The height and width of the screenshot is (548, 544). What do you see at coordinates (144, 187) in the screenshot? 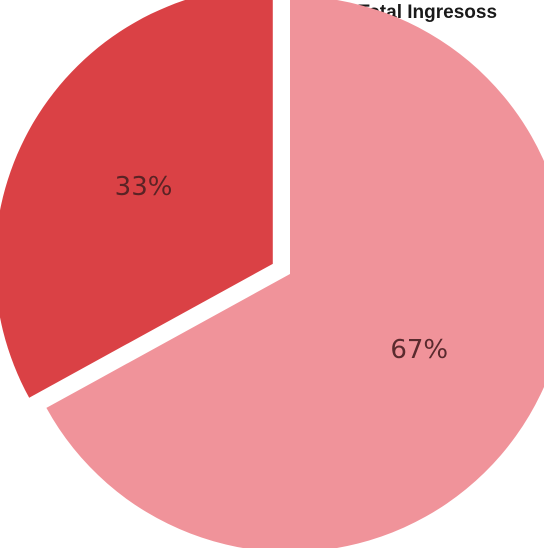
I see `slice-label-33: 33%` at bounding box center [144, 187].